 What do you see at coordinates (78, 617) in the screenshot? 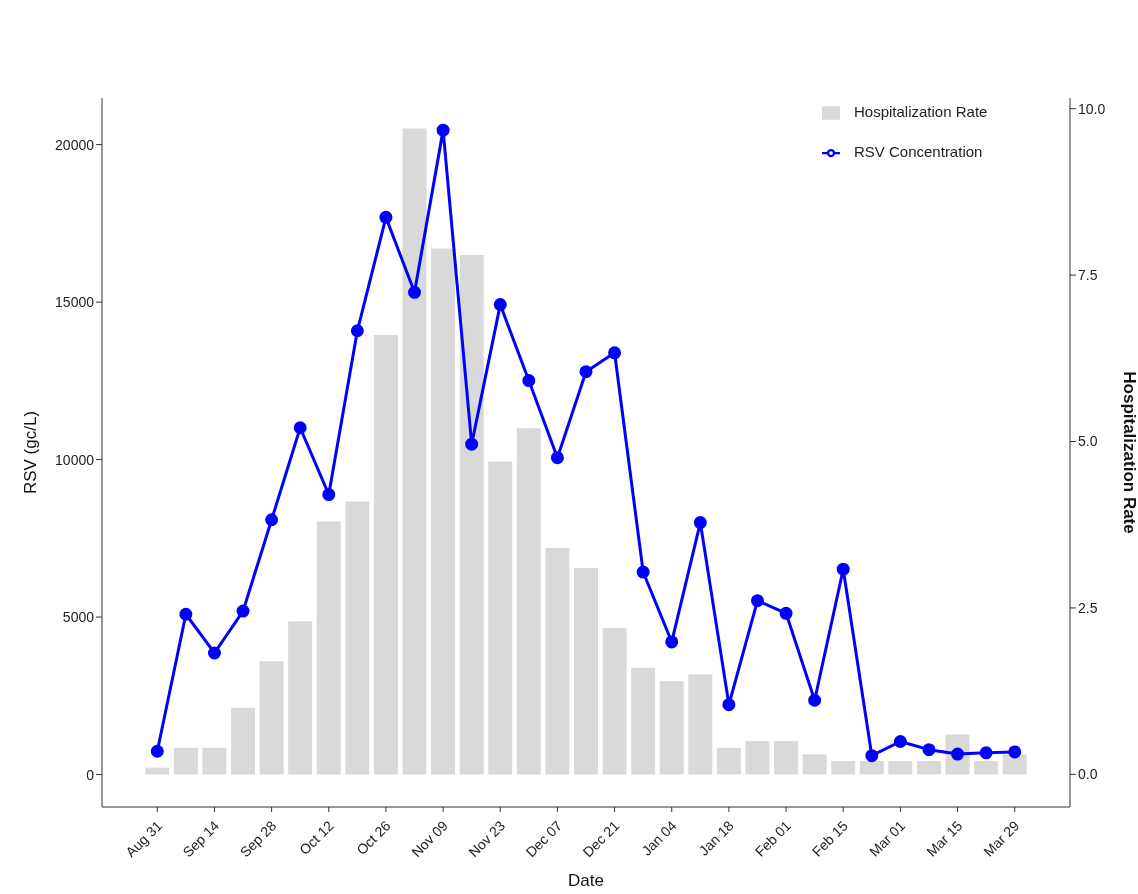
I see `y-tick-label: 5000` at bounding box center [78, 617].